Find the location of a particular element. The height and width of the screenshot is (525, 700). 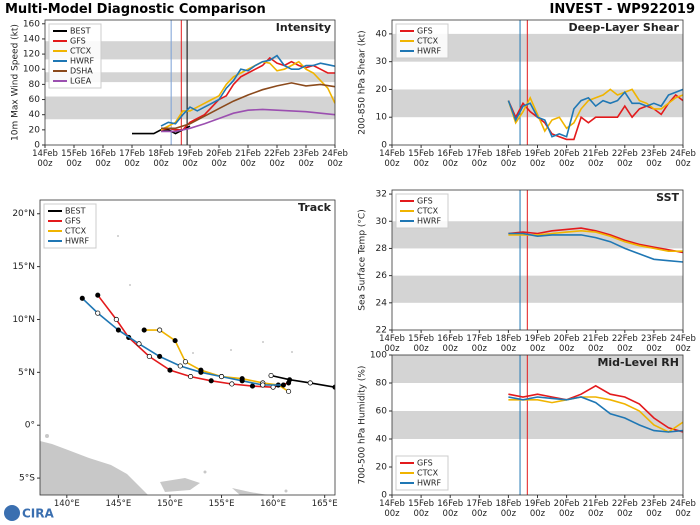

logo-text: CIRA is located at coordinates (38, 514).